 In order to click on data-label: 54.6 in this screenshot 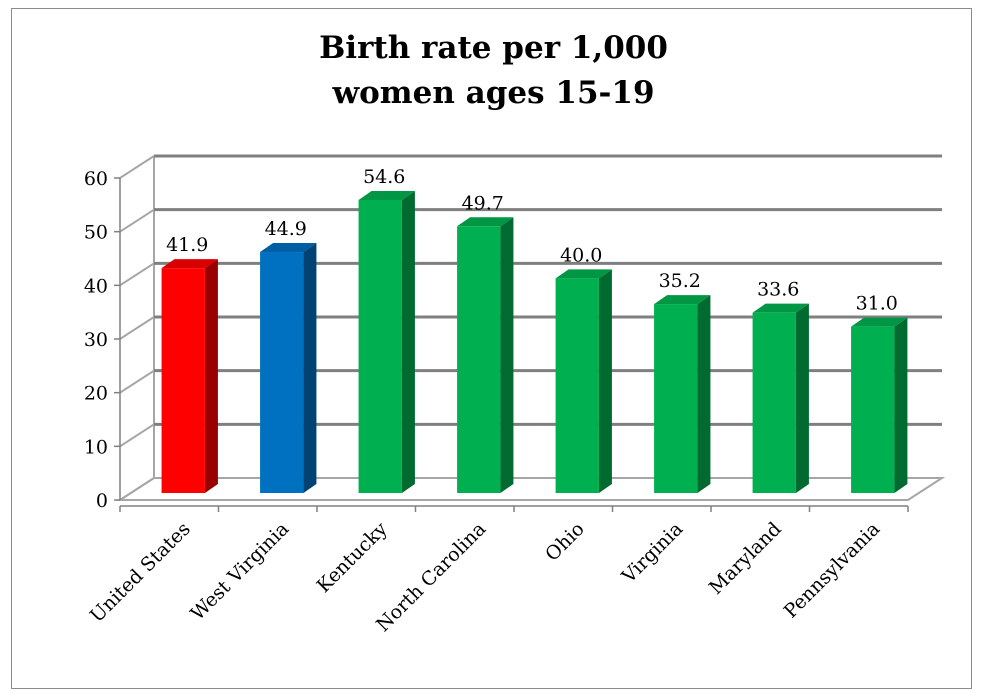, I will do `click(384, 177)`.